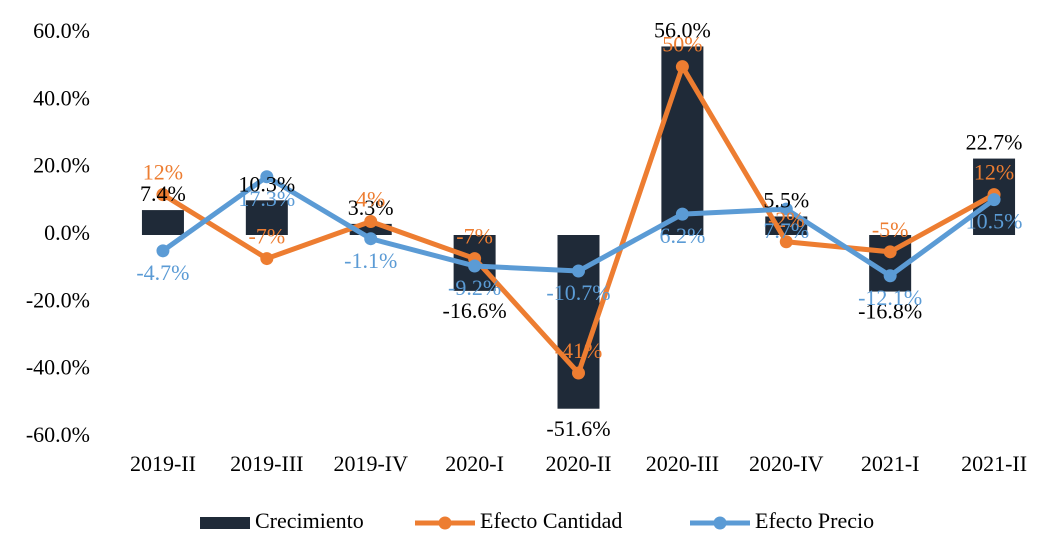 This screenshot has height=535, width=1047. I want to click on x-tick-label: 2020-IV, so click(786, 463).